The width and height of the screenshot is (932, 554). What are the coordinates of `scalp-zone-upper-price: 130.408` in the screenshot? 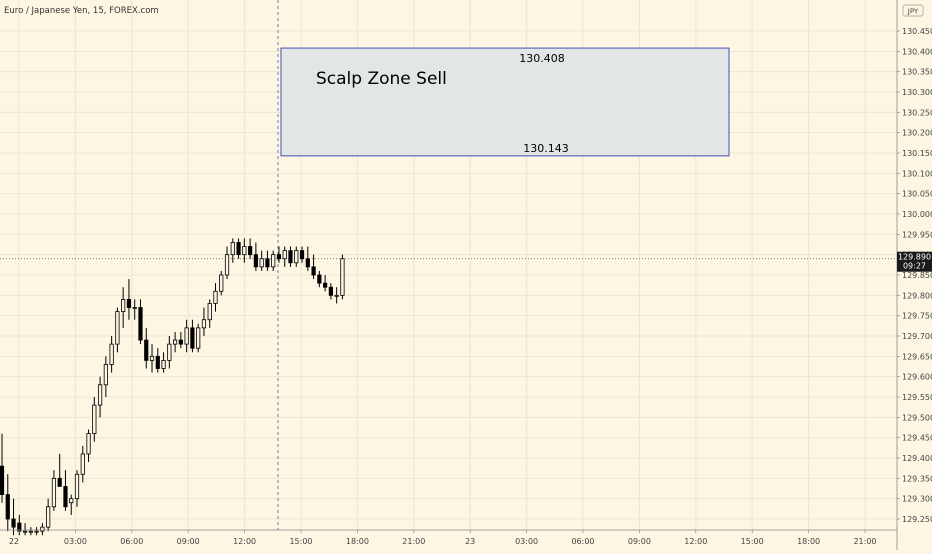 It's located at (542, 58).